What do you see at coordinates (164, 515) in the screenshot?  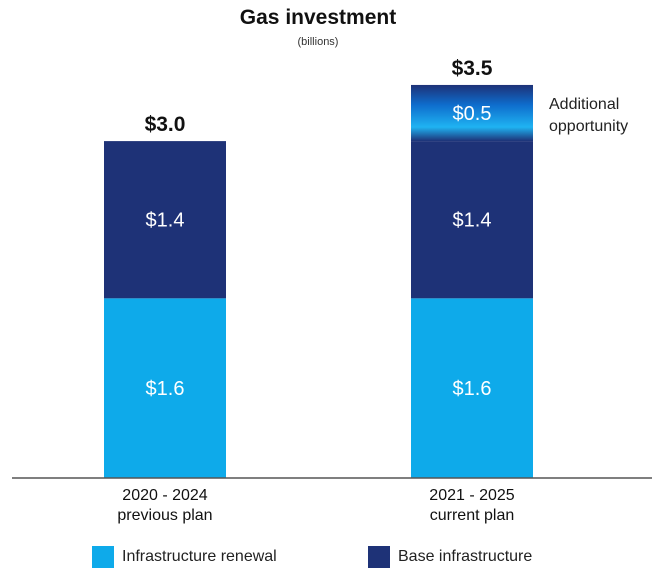 I see `x-tick-label: previous plan` at bounding box center [164, 515].